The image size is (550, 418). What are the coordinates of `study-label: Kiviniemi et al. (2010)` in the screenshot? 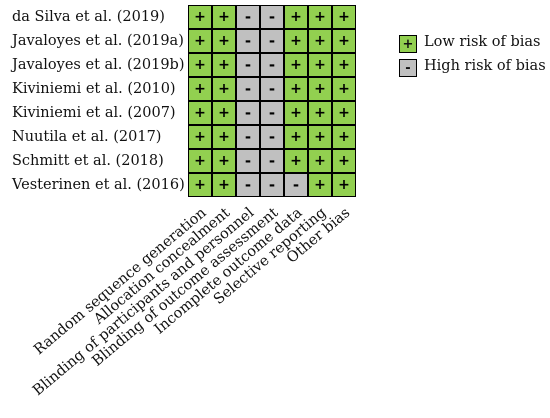 It's located at (94, 89).